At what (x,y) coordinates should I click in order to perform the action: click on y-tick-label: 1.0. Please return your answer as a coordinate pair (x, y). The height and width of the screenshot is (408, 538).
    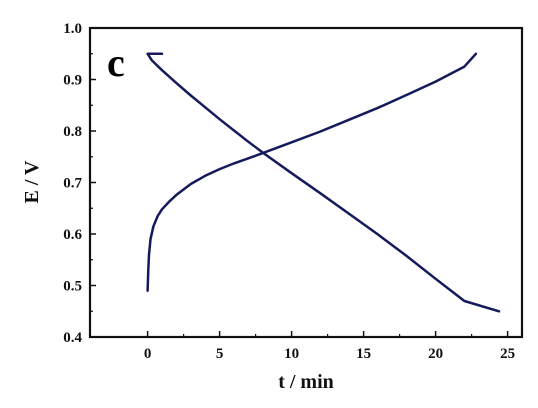
    Looking at the image, I should click on (72, 29).